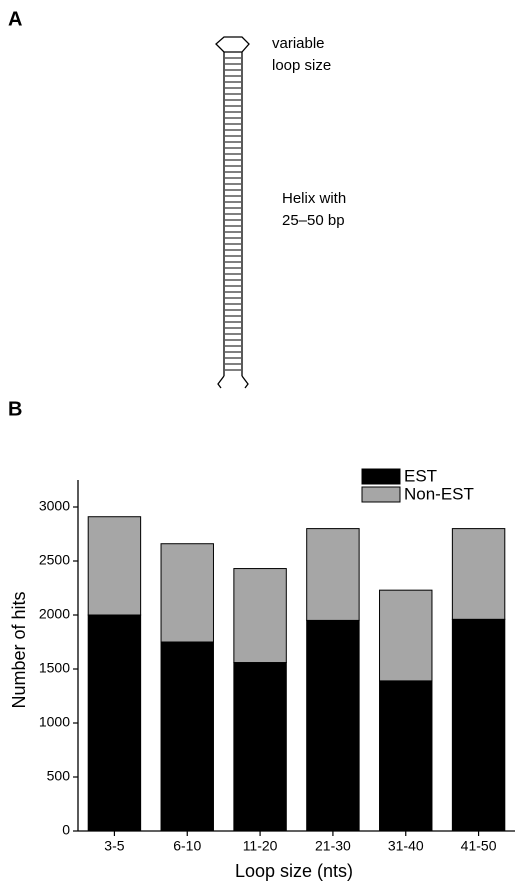 This screenshot has width=515, height=883. I want to click on loop-label: loop size, so click(301, 65).